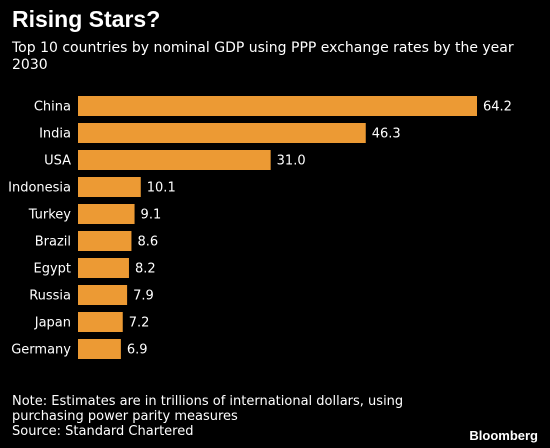 This screenshot has height=448, width=550. I want to click on value-label: 31.0, so click(291, 161).